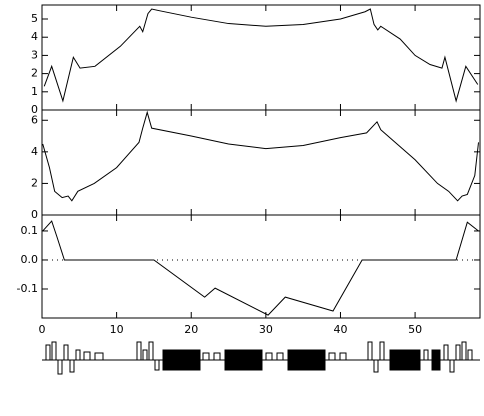 Image resolution: width=484 pixels, height=416 pixels. I want to click on lattice, so click(261, 358).